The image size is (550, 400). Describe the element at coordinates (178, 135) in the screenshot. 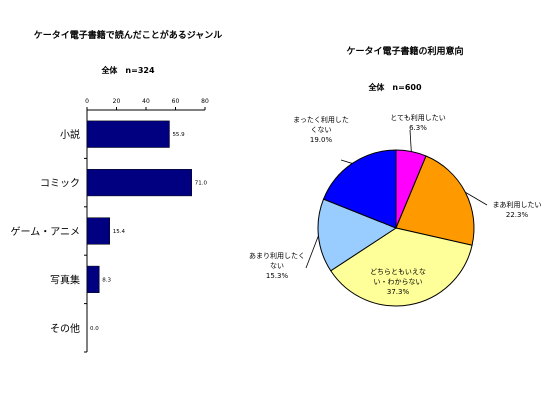

I see `value-label: 55.9` at that location.